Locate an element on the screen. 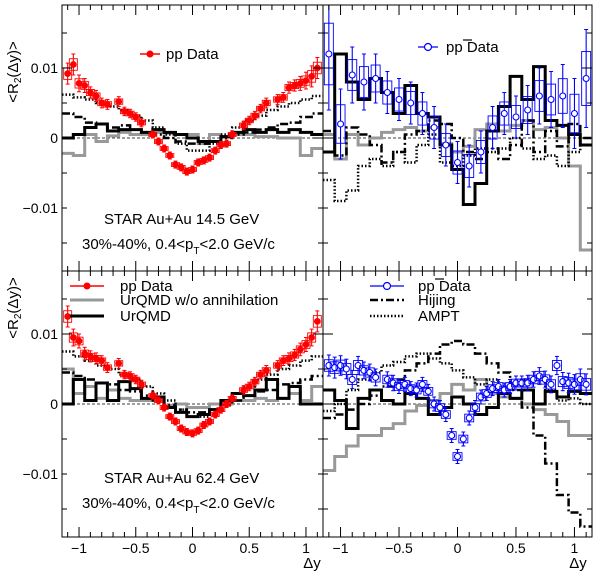  x-axis-label-right: Δy is located at coordinates (578, 563).